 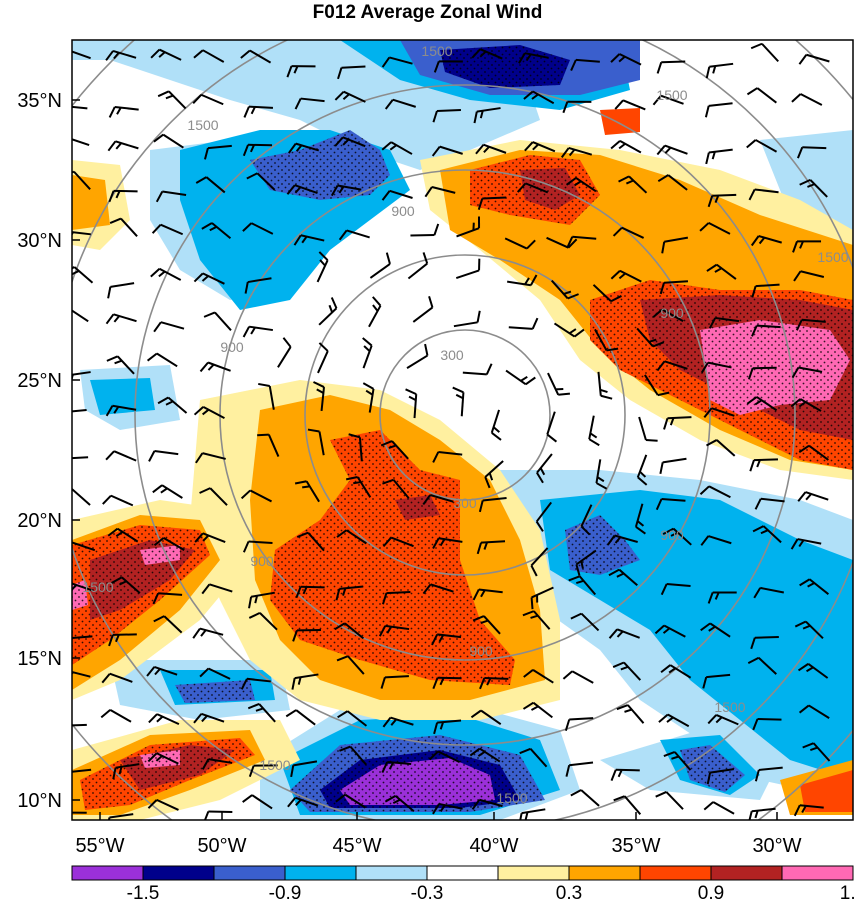 What do you see at coordinates (122, 396) in the screenshot?
I see `cyan-region` at bounding box center [122, 396].